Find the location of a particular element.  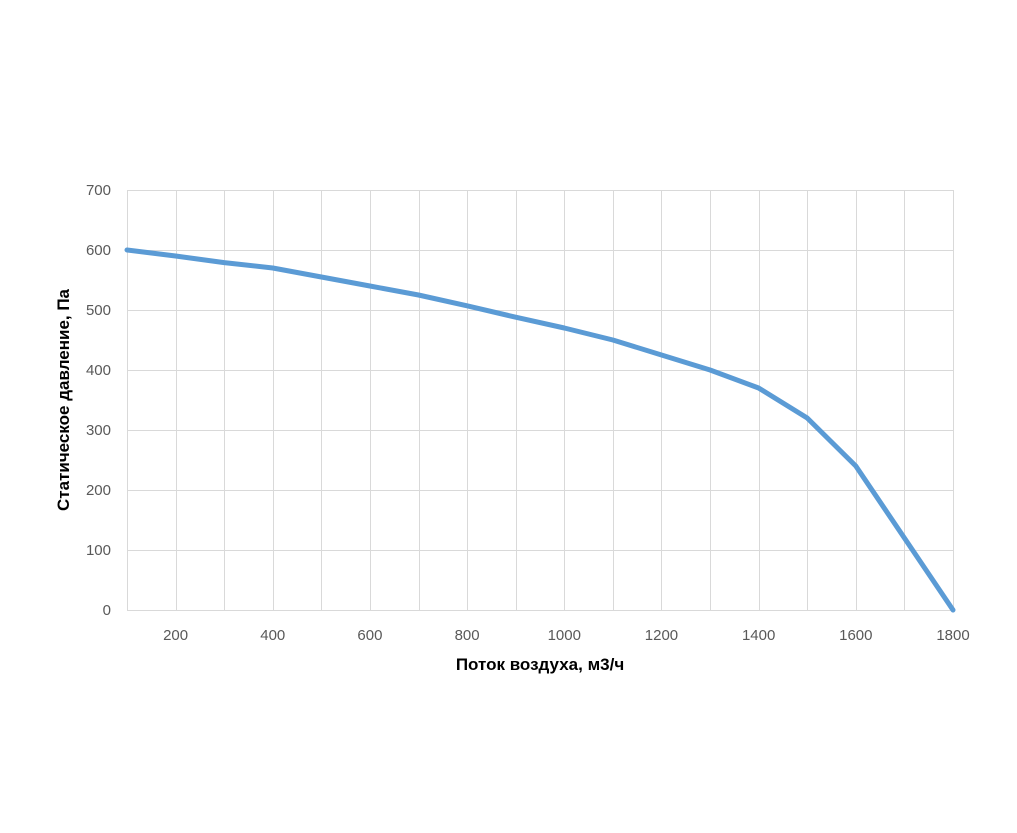

x-tick-label: 800 is located at coordinates (467, 635).